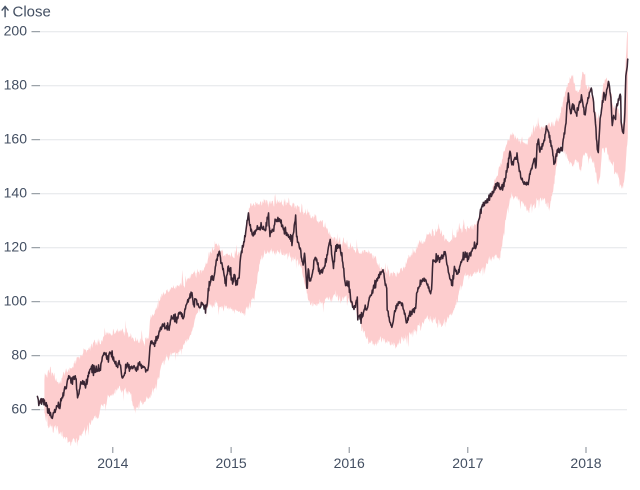 The width and height of the screenshot is (640, 490). What do you see at coordinates (112, 463) in the screenshot?
I see `svg-text: 2014` at bounding box center [112, 463].